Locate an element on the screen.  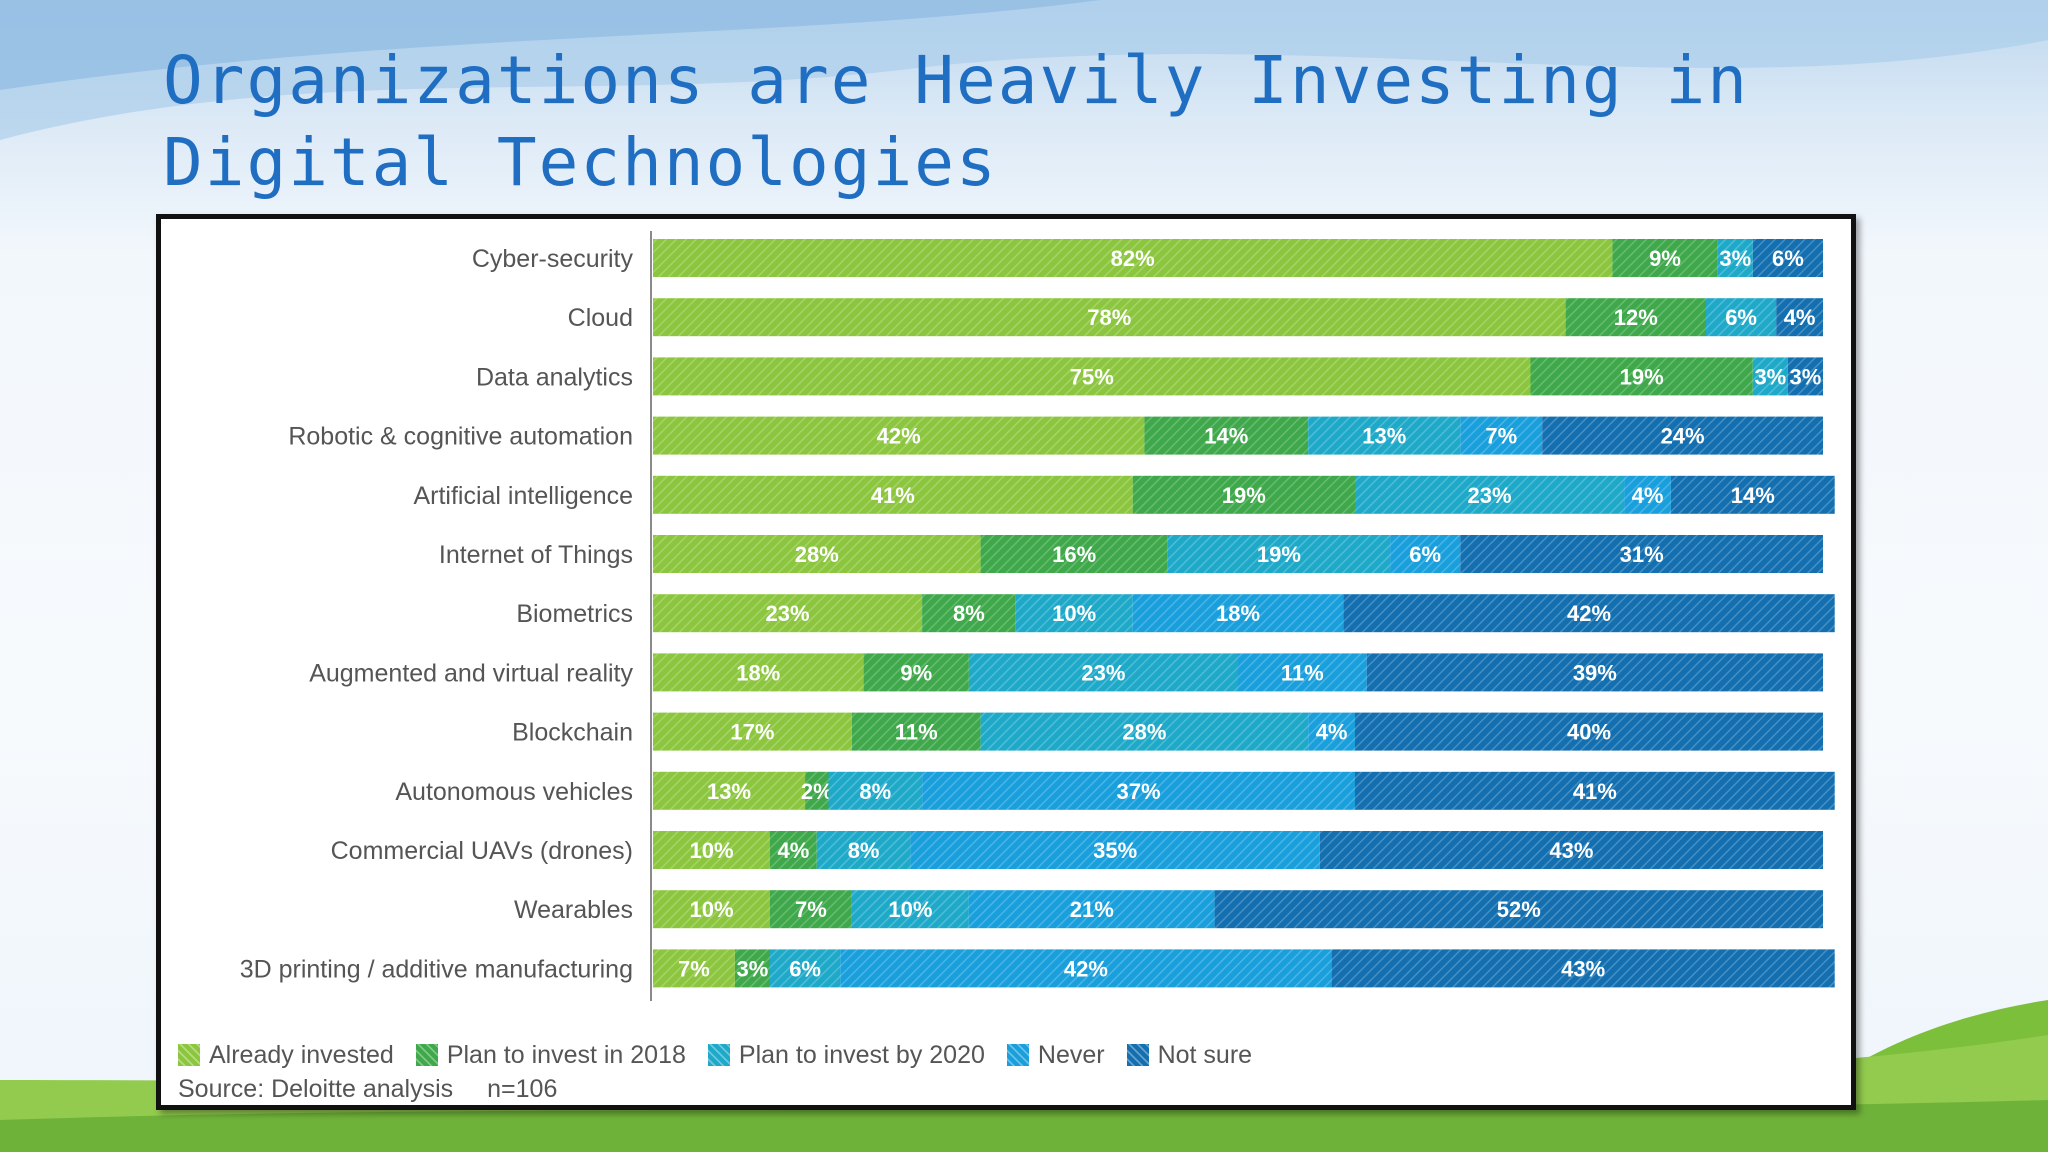
data-label-artificial-intelligence-never: 4% is located at coordinates (1648, 495).